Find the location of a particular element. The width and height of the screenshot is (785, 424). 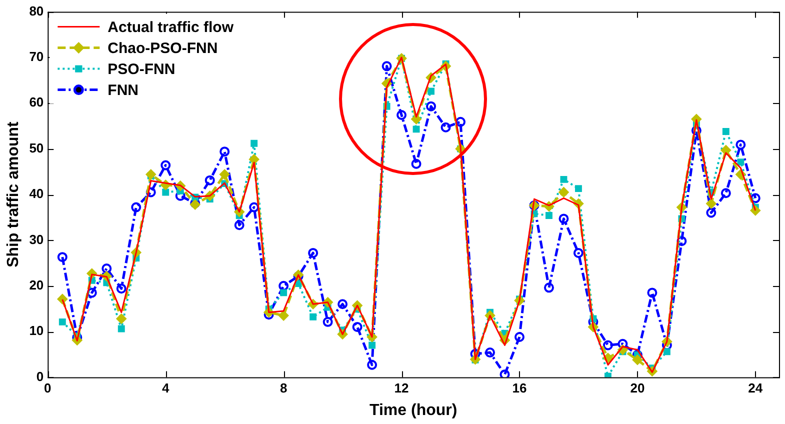

x-tick-label: 12 is located at coordinates (401, 388).